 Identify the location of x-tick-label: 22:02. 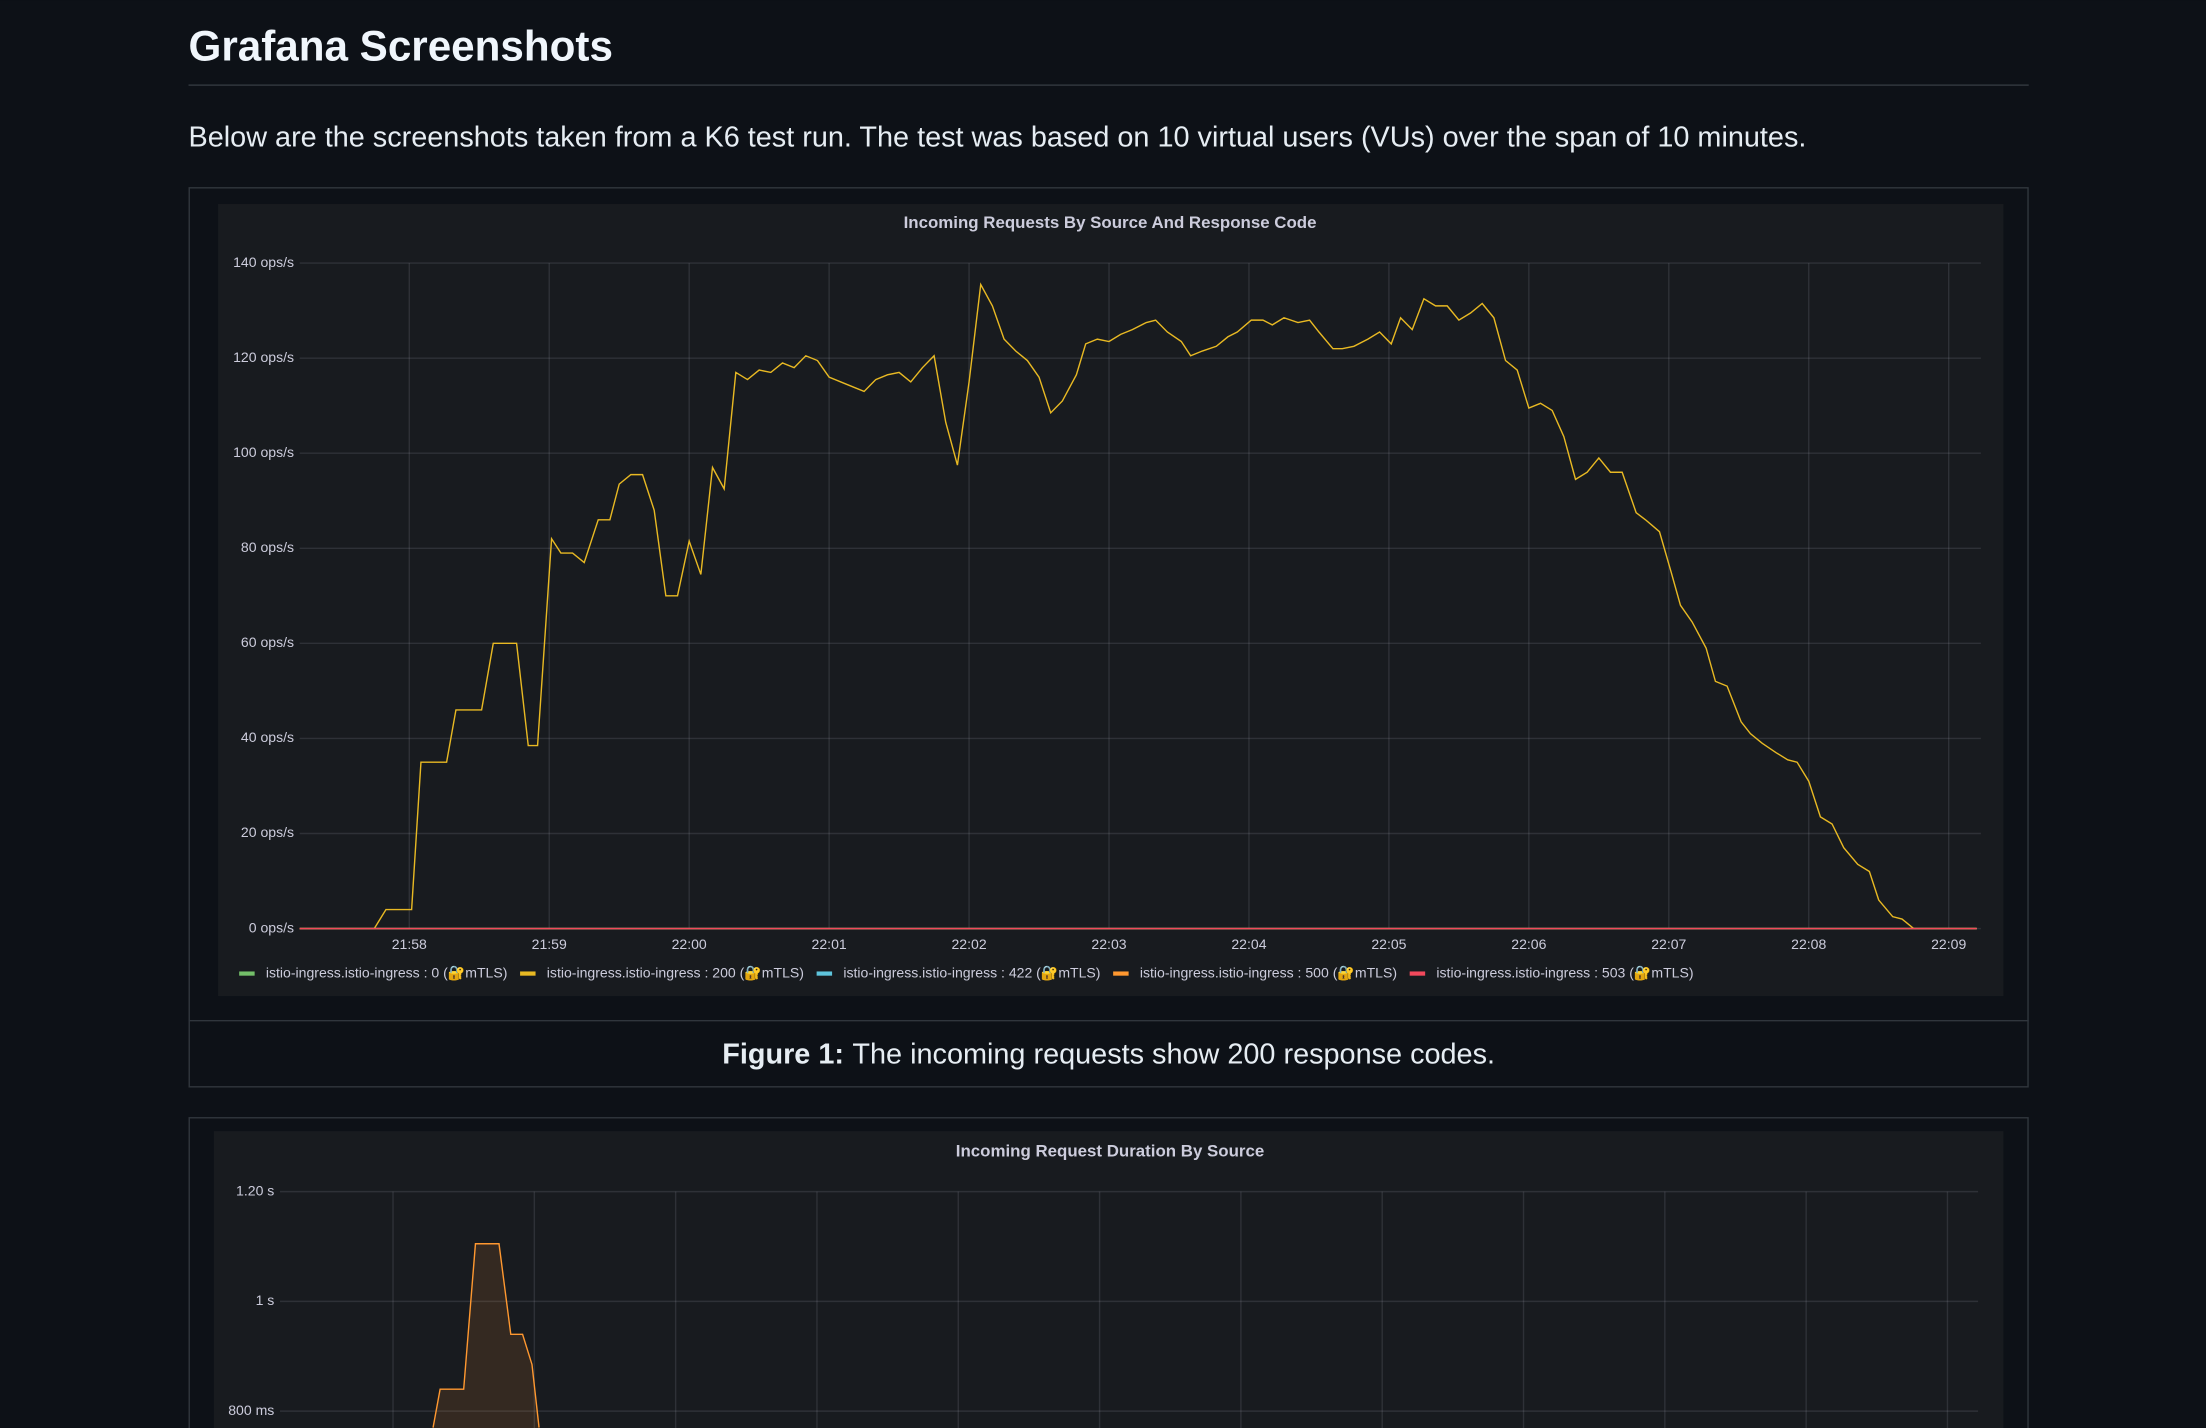
(968, 944).